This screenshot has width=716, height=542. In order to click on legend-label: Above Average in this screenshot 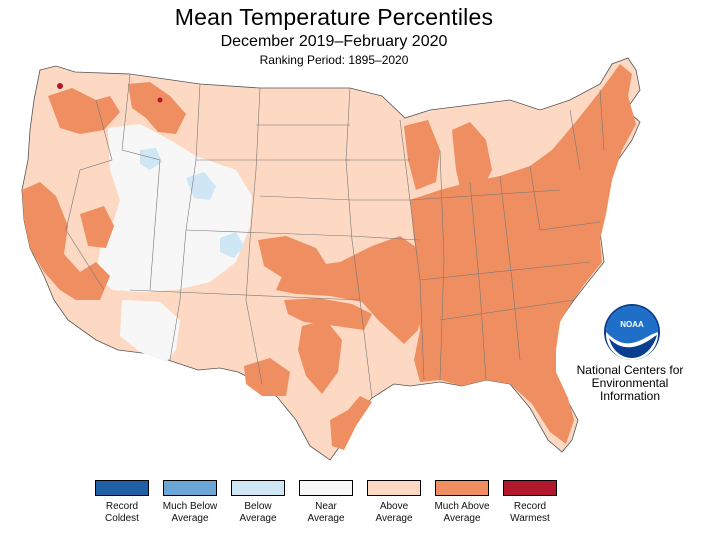, I will do `click(394, 512)`.